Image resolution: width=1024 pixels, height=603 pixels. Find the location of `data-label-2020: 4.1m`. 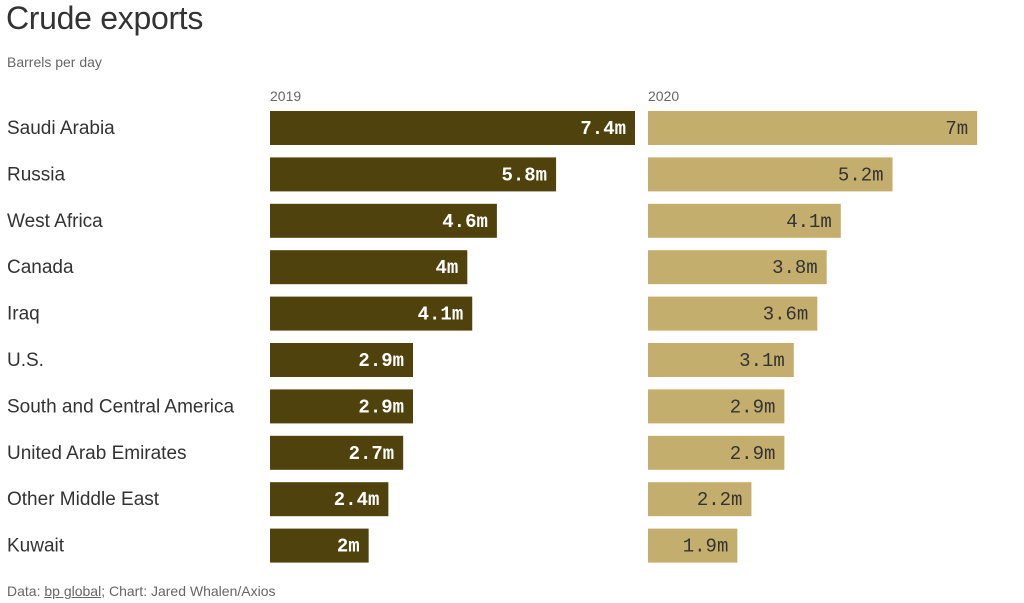

data-label-2020: 4.1m is located at coordinates (809, 222).